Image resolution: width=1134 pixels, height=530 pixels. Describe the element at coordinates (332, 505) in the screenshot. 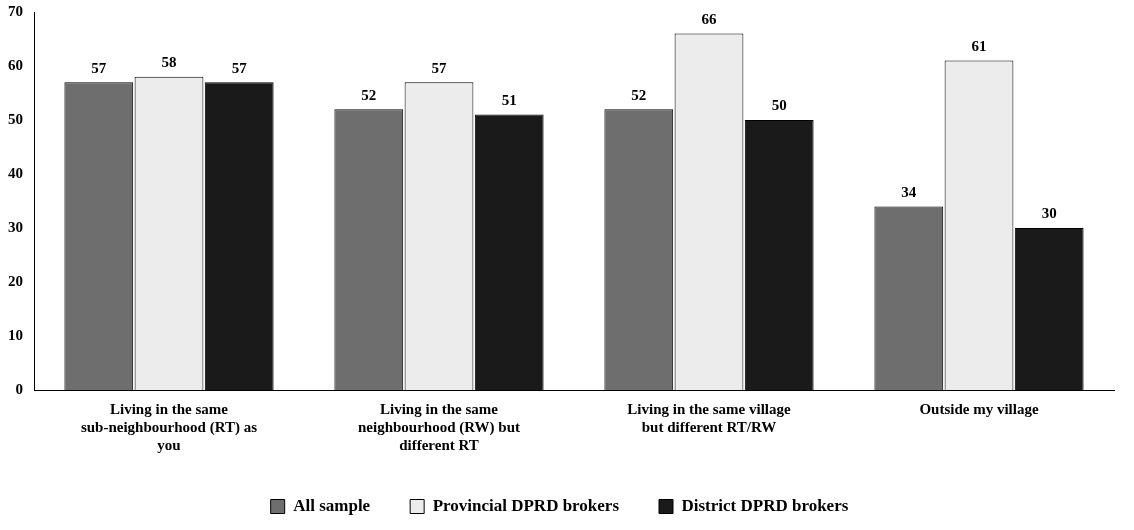

I see `legend-label: All sample` at that location.